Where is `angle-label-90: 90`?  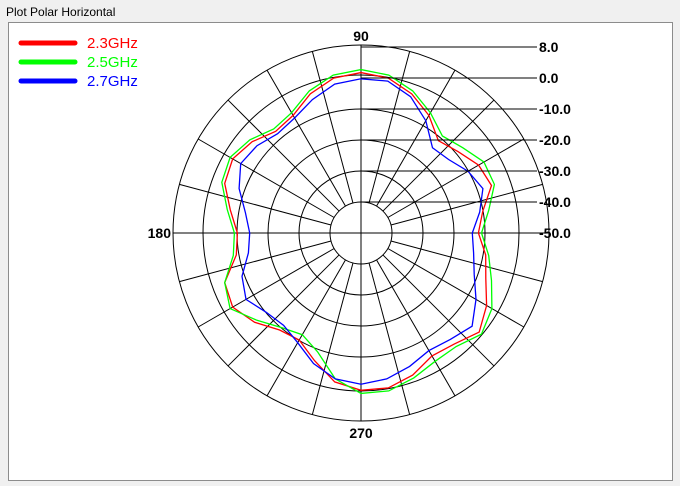 angle-label-90: 90 is located at coordinates (361, 36).